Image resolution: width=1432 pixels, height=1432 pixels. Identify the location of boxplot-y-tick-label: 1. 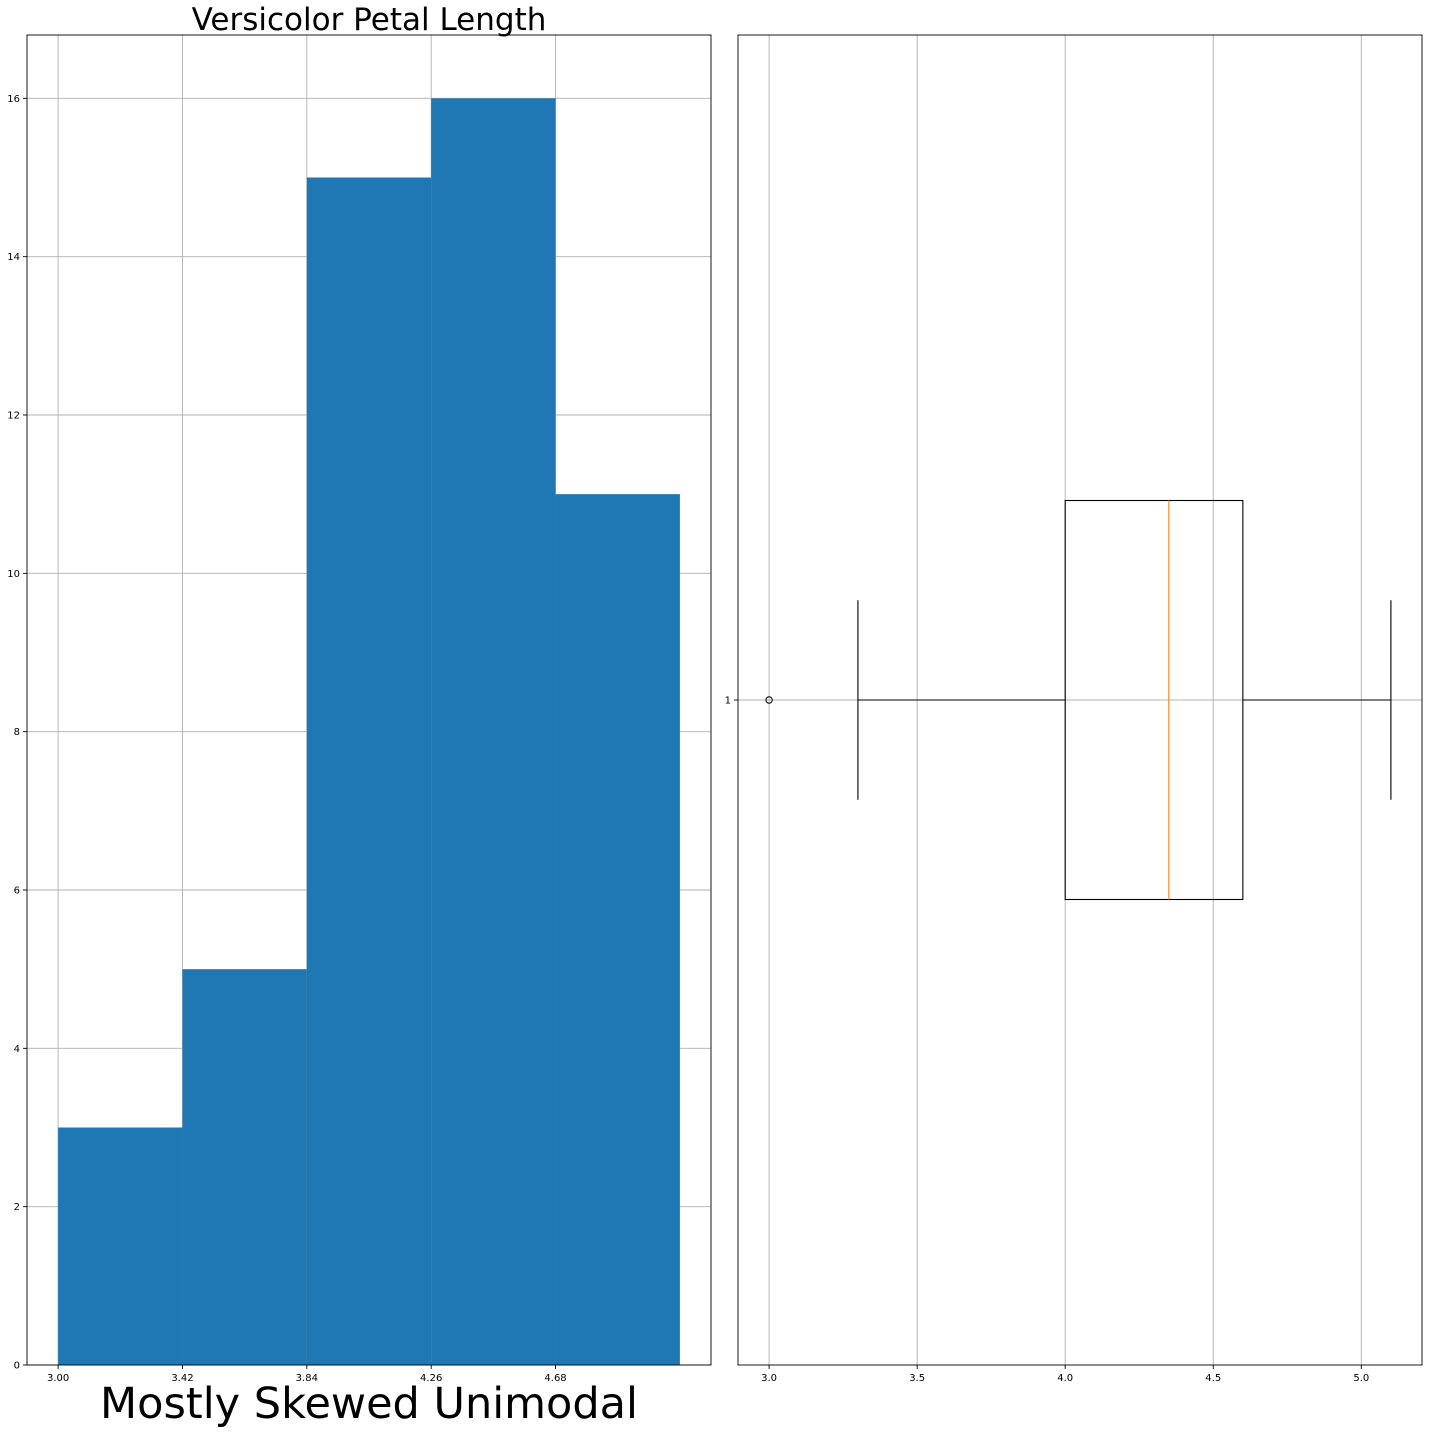
(728, 701).